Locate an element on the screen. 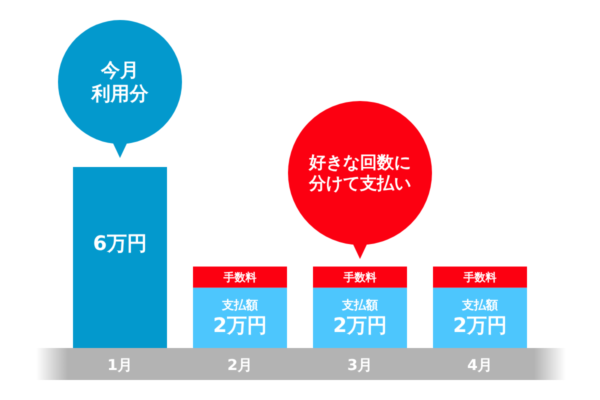 This screenshot has height=400, width=600. x-tick-label: 2月 is located at coordinates (240, 365).